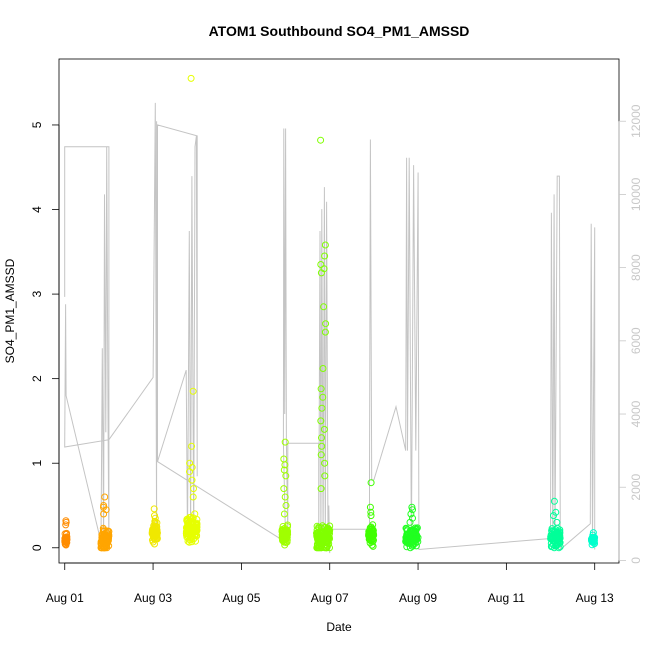 The height and width of the screenshot is (650, 650). Describe the element at coordinates (37, 293) in the screenshot. I see `y-tick-label: 3` at that location.